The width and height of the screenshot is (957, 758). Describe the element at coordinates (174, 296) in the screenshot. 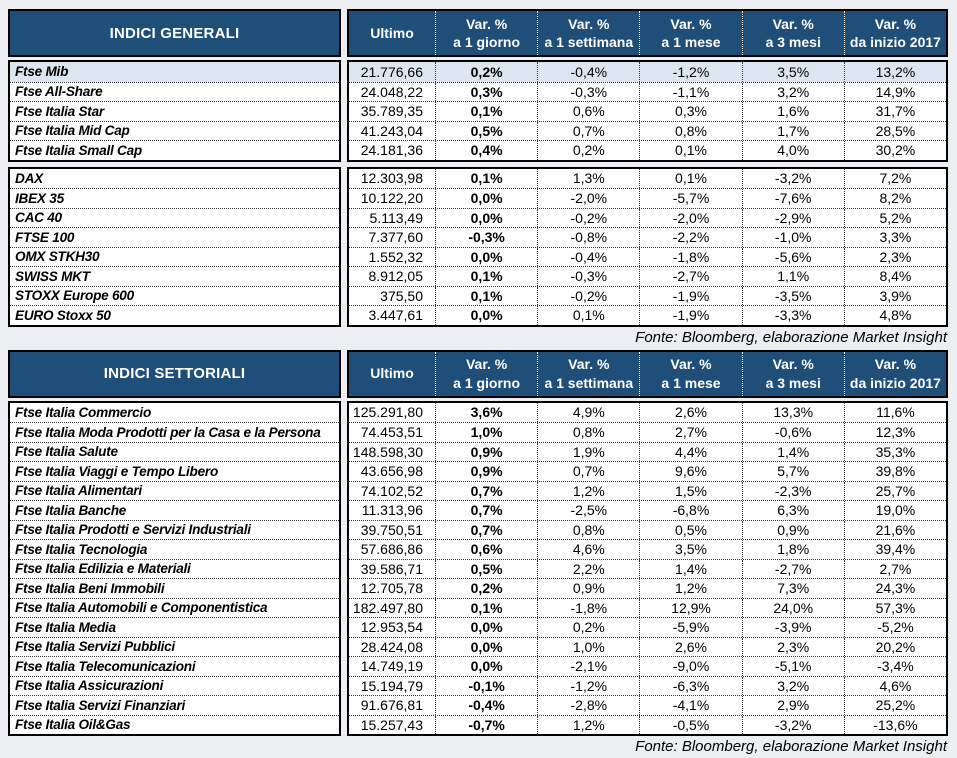

I see `index-name: STOXX Europe 600` at that location.